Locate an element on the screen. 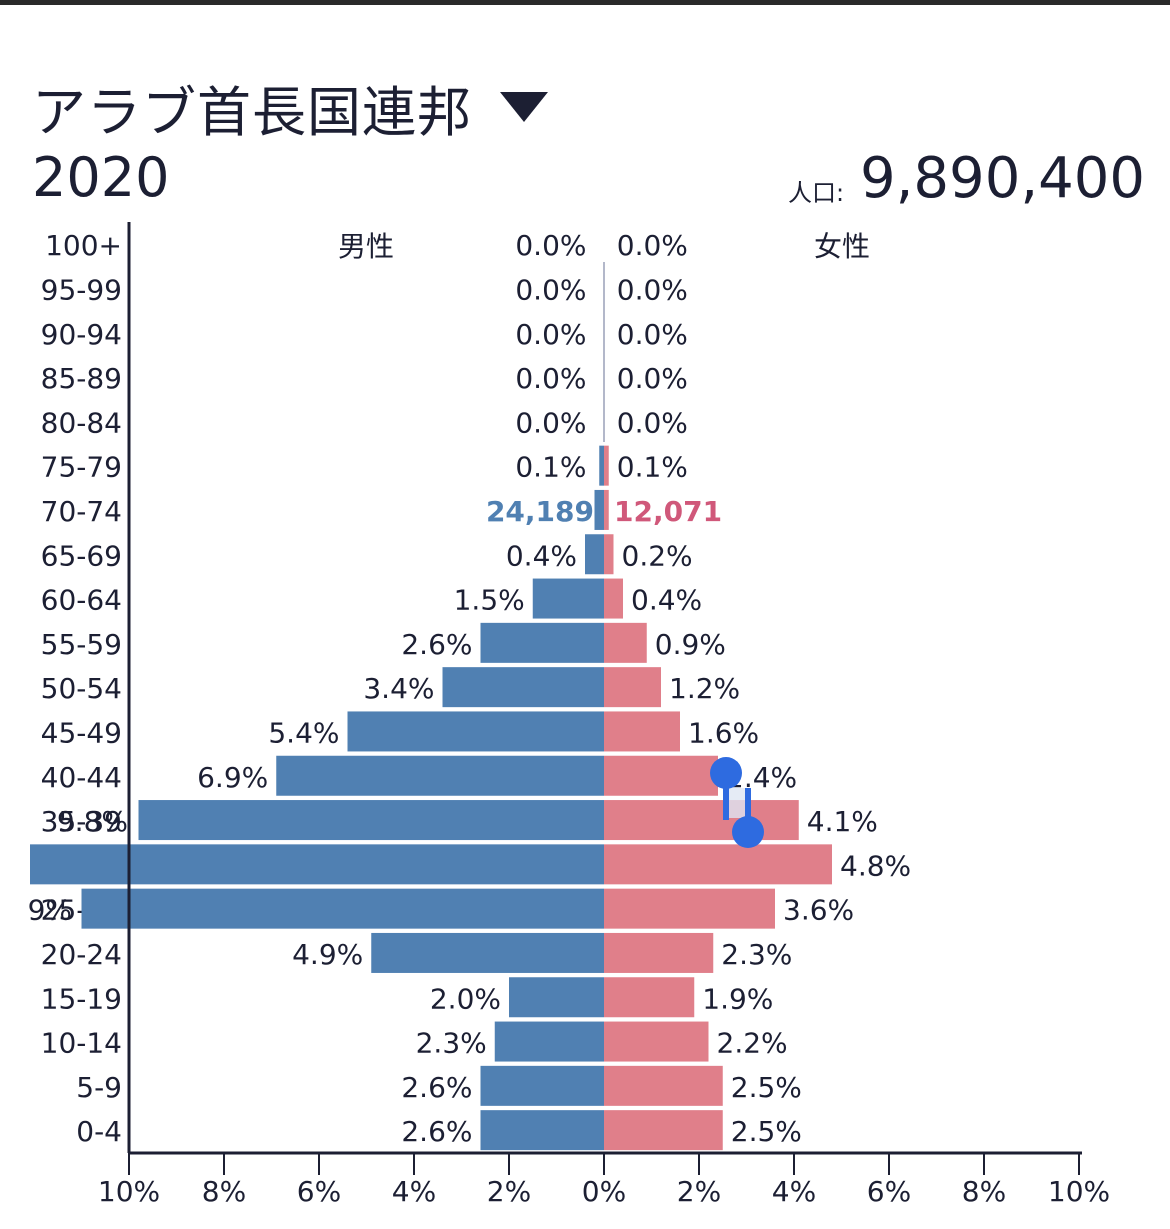 This screenshot has height=1229, width=1170. age-label: 20-24 is located at coordinates (81, 954).